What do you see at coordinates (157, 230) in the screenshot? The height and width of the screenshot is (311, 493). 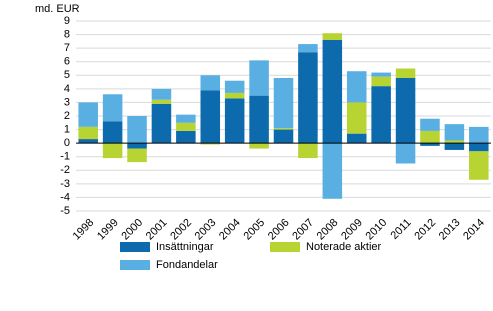 I see `x-tick-label: 2001` at bounding box center [157, 230].